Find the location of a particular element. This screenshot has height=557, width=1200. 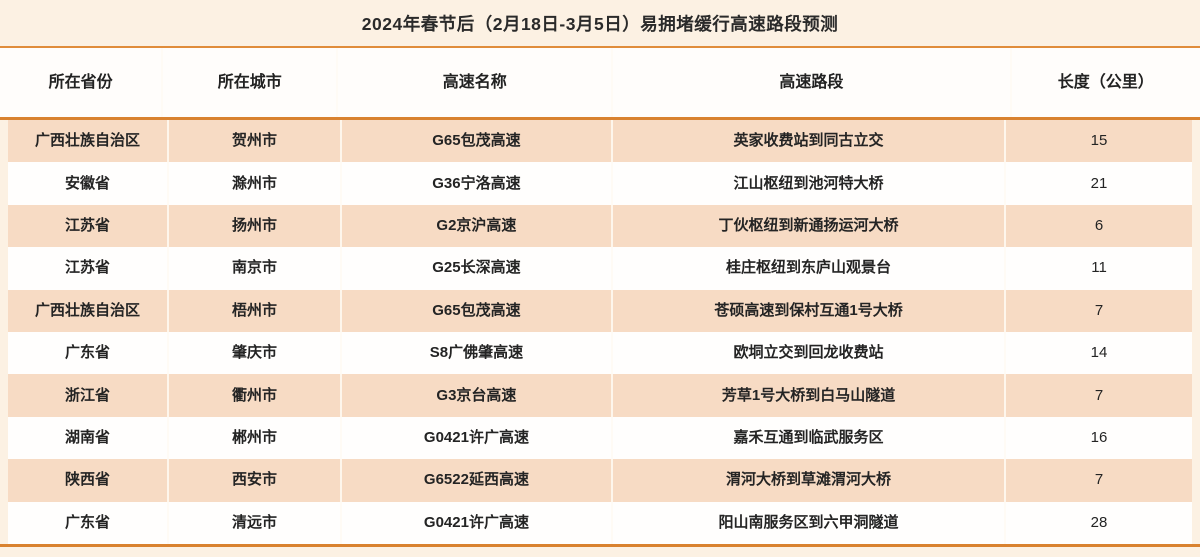

table-row: 广东省 肇庆市 S8广佛肇高速 欧垌立交到回龙收费站 14 is located at coordinates (600, 353).